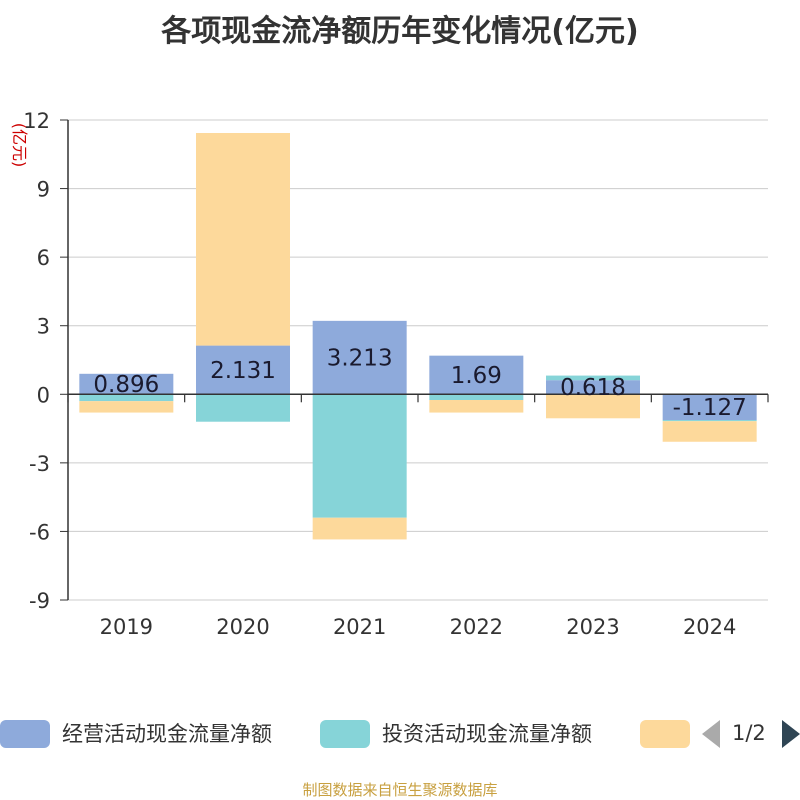  Describe the element at coordinates (43, 258) in the screenshot. I see `y-tick-label: 6` at that location.